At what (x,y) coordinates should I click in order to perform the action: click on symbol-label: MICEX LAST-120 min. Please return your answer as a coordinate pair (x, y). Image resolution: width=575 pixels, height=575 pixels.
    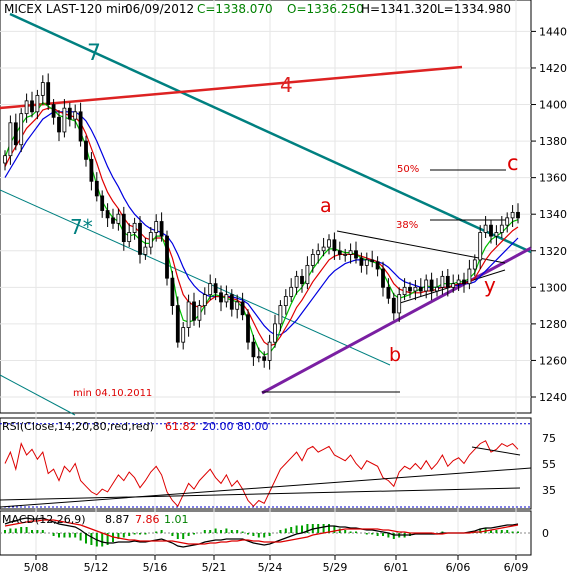
    Looking at the image, I should click on (66, 9).